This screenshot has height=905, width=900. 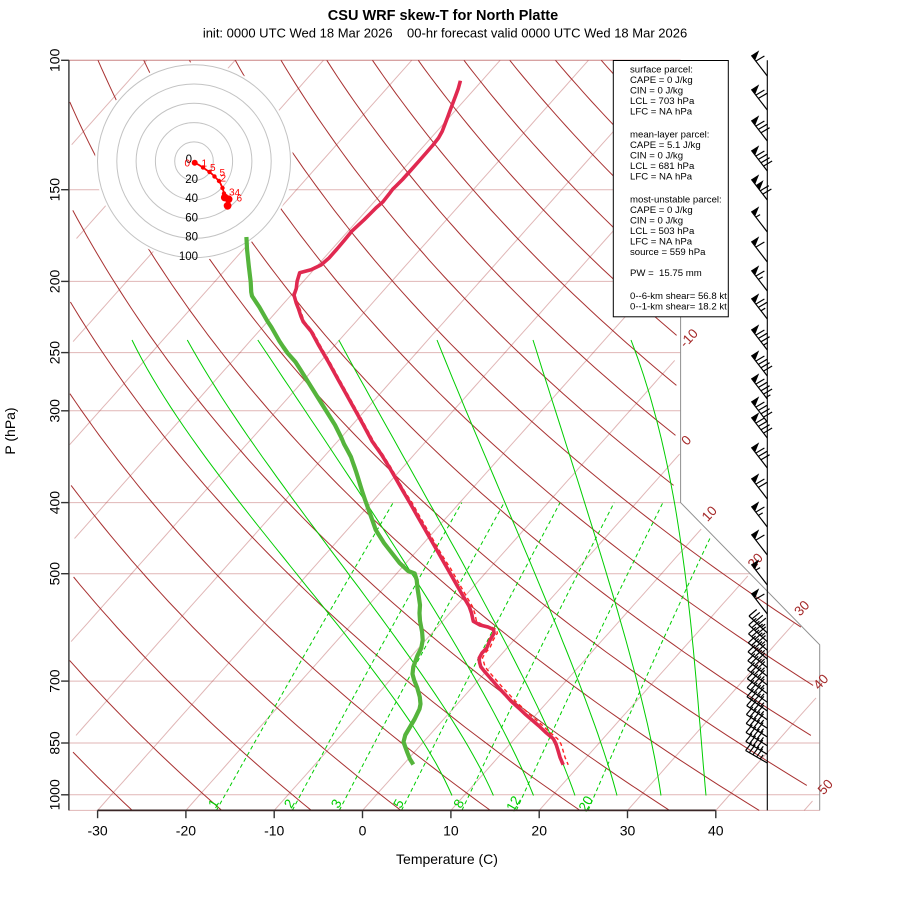 What do you see at coordinates (447, 859) in the screenshot?
I see `svg-text: Temperature (C)` at bounding box center [447, 859].